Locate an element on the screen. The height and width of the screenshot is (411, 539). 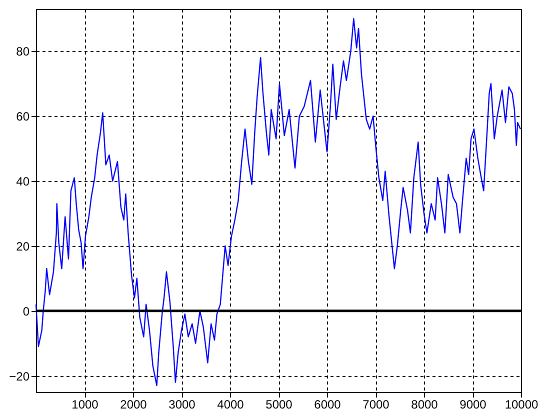
x-tick-label: 2000 is located at coordinates (134, 404).